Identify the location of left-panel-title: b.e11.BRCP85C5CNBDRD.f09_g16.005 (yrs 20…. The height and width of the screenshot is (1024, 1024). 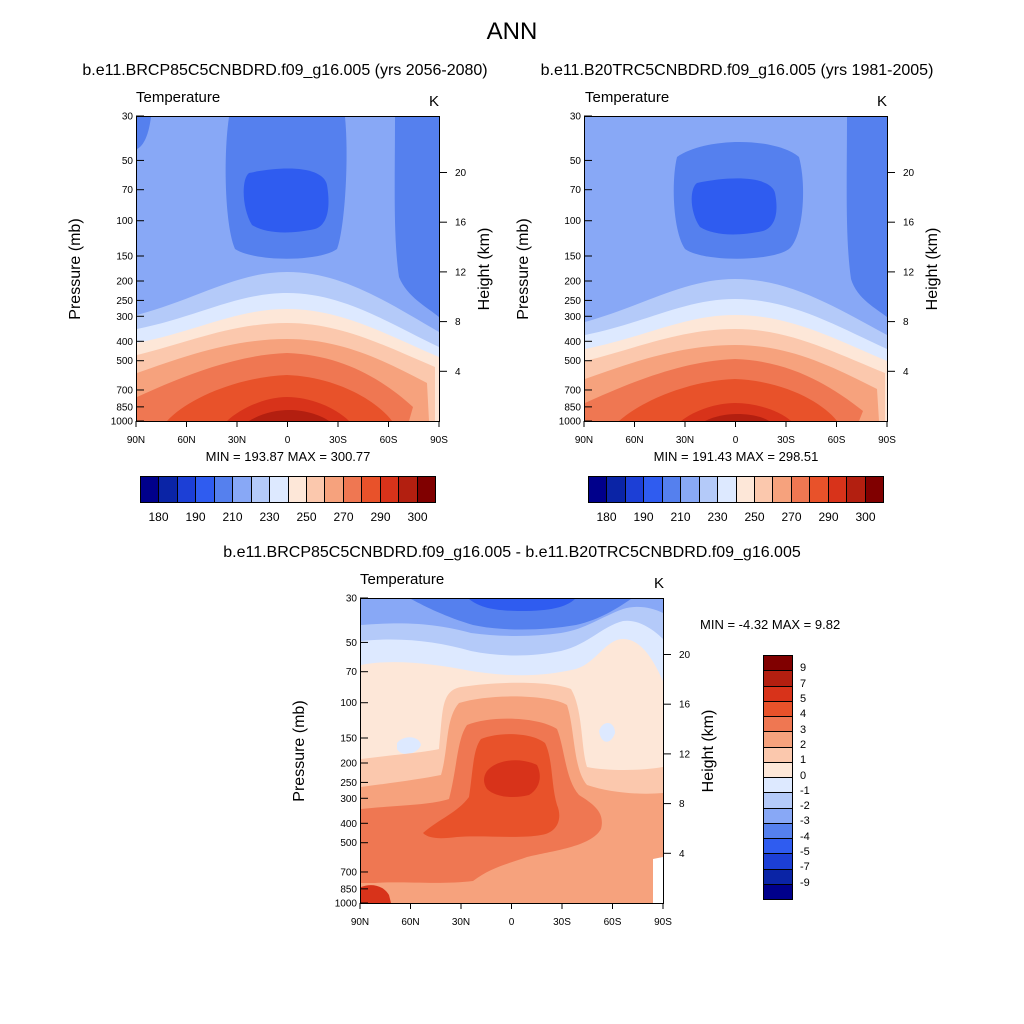
(285, 70).